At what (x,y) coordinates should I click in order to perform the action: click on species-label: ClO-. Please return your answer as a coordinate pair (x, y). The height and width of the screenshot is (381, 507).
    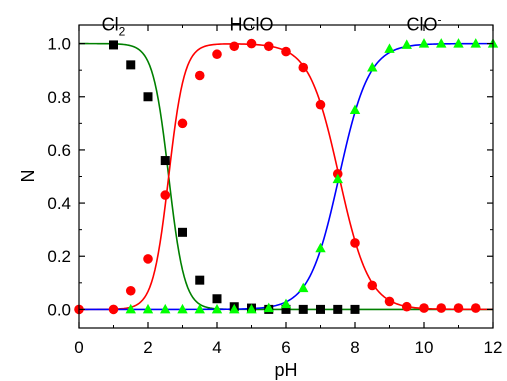
    Looking at the image, I should click on (424, 24).